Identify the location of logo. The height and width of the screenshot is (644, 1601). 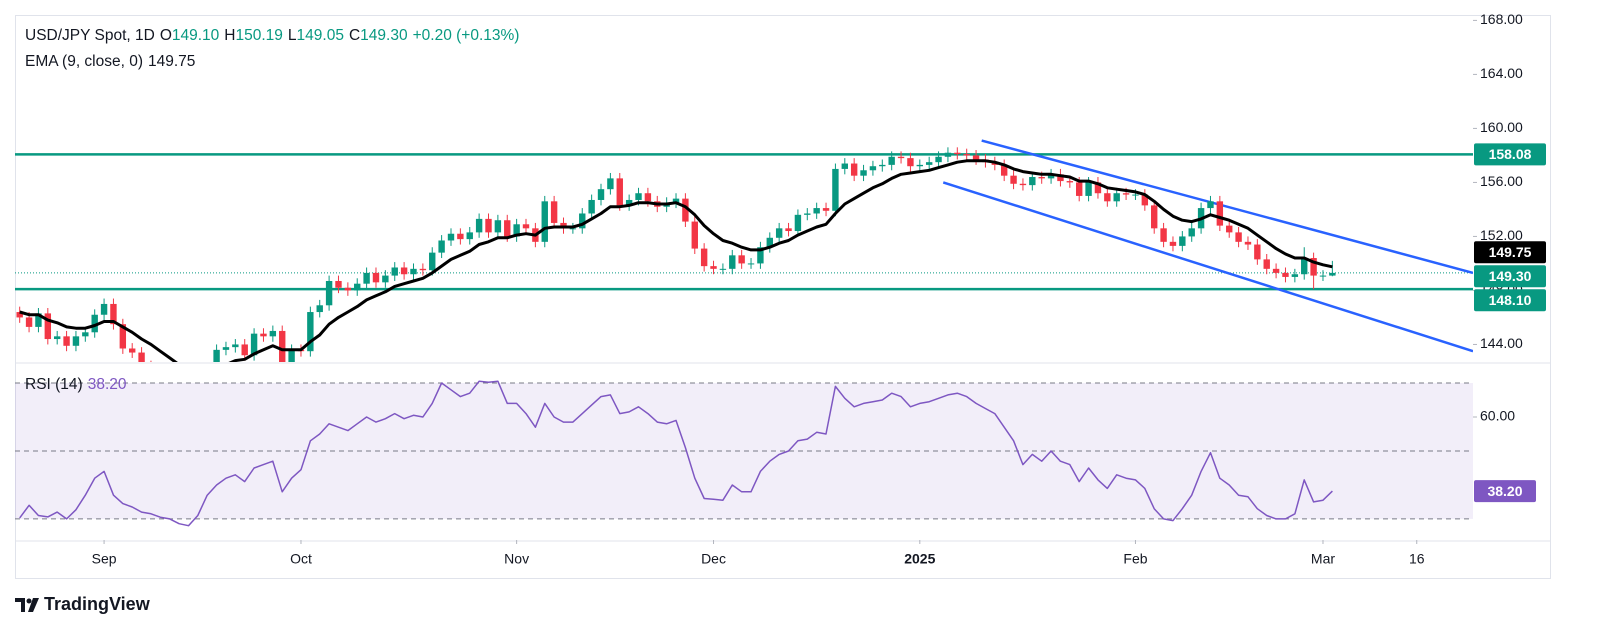
(27, 605).